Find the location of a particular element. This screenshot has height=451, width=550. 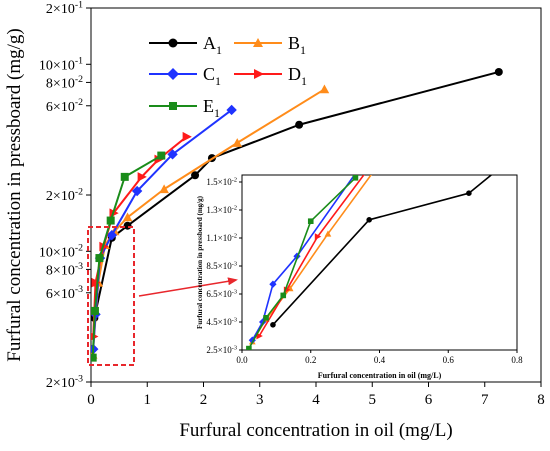

legend-item-e1: E1 is located at coordinates (184, 108).